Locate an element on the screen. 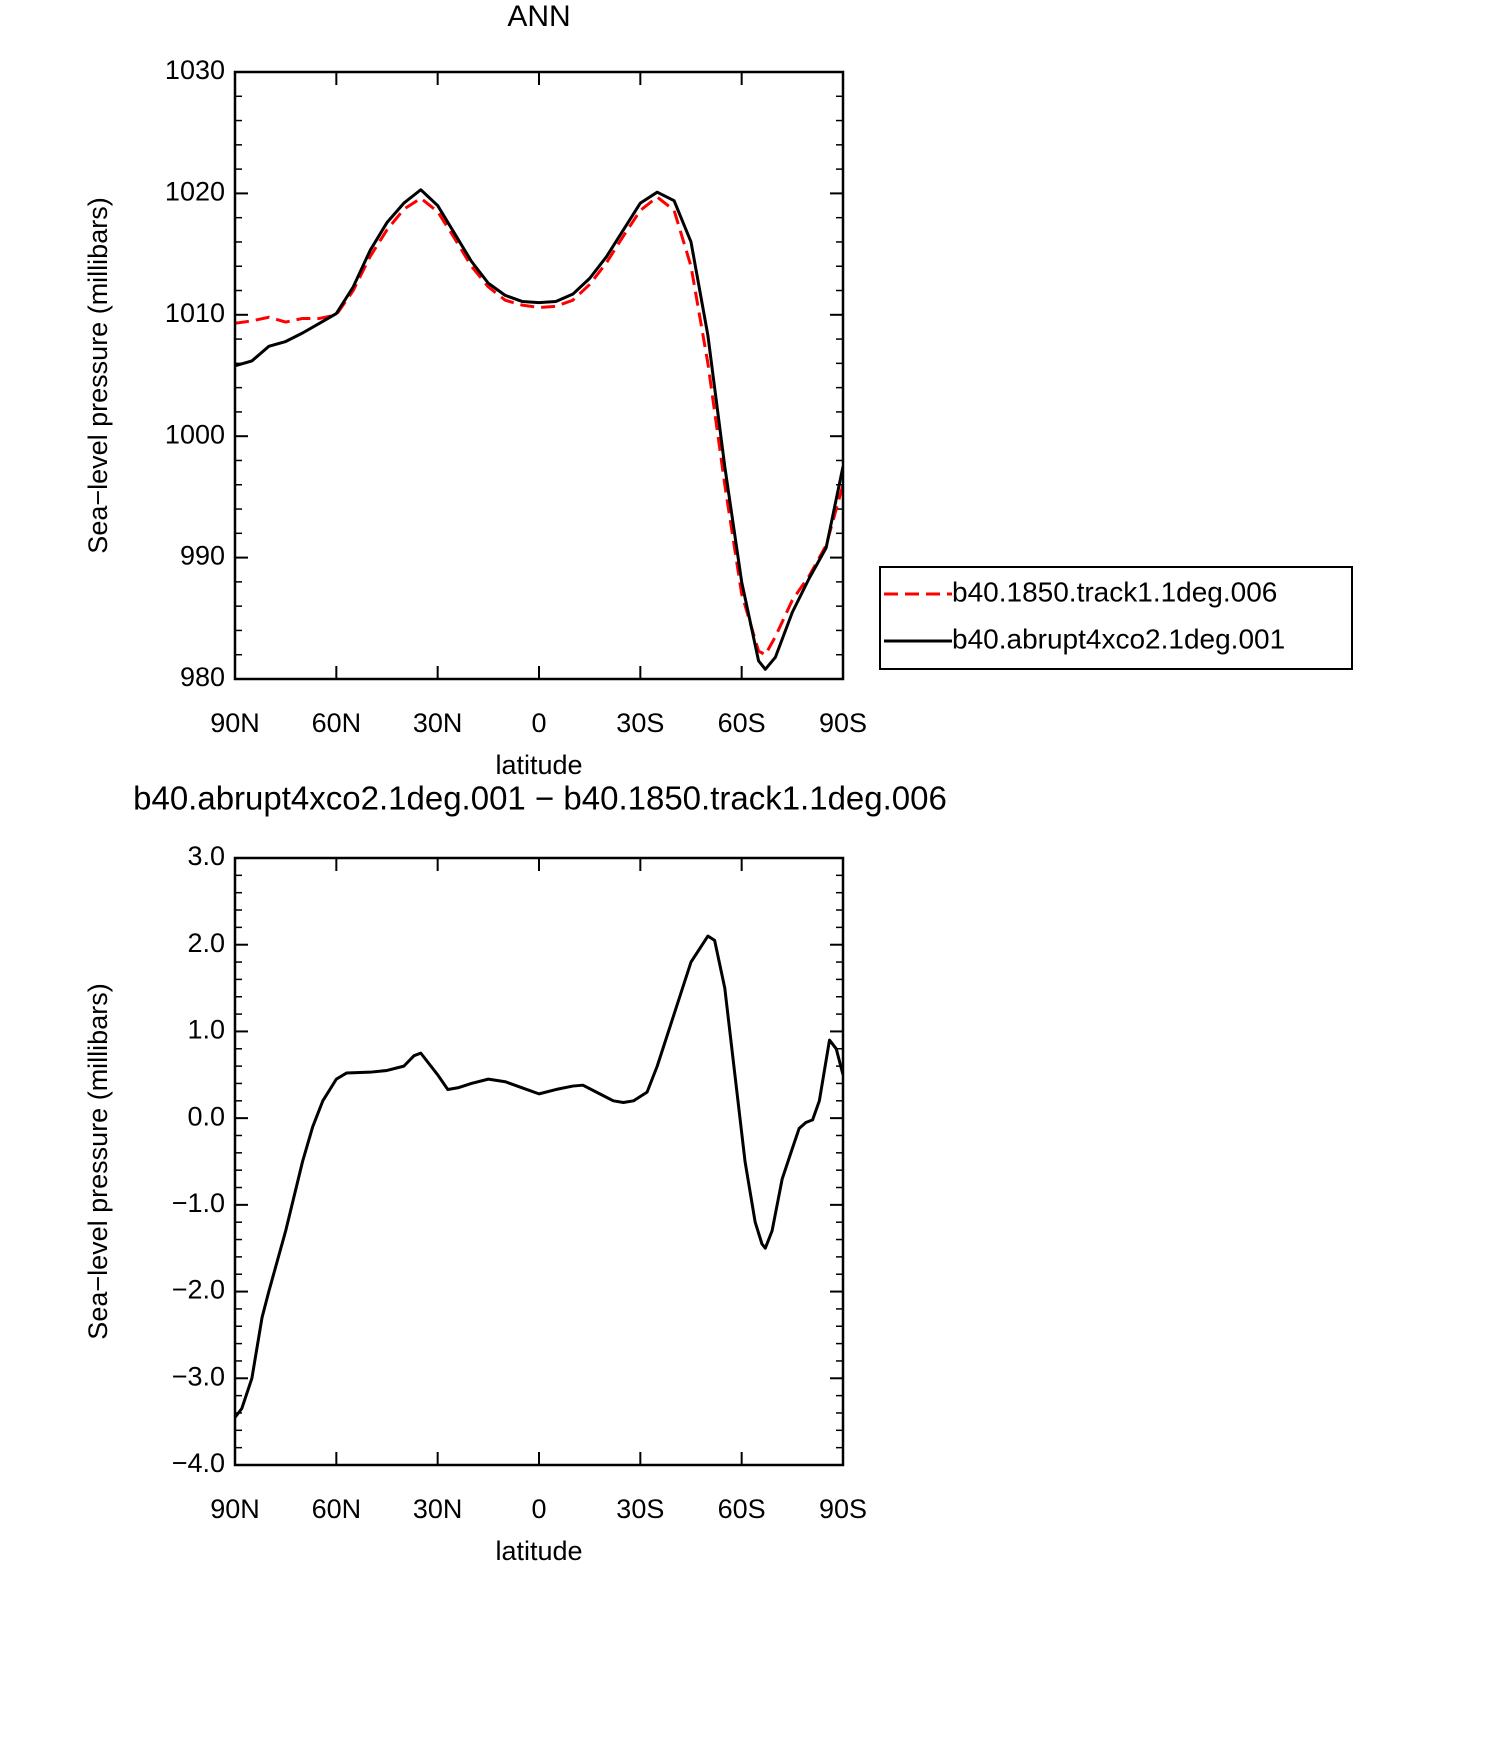 Image resolution: width=1510 pixels, height=1743 pixels. y-tick-label: −2.0 is located at coordinates (198, 1290).